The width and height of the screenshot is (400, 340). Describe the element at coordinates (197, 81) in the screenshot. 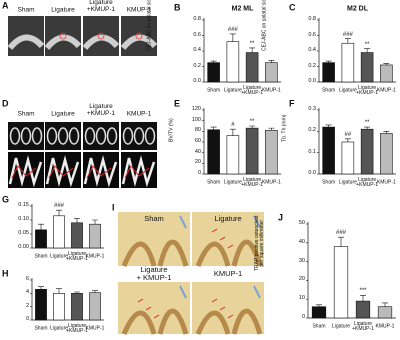

I see `y-tick-label: 0.0` at that location.